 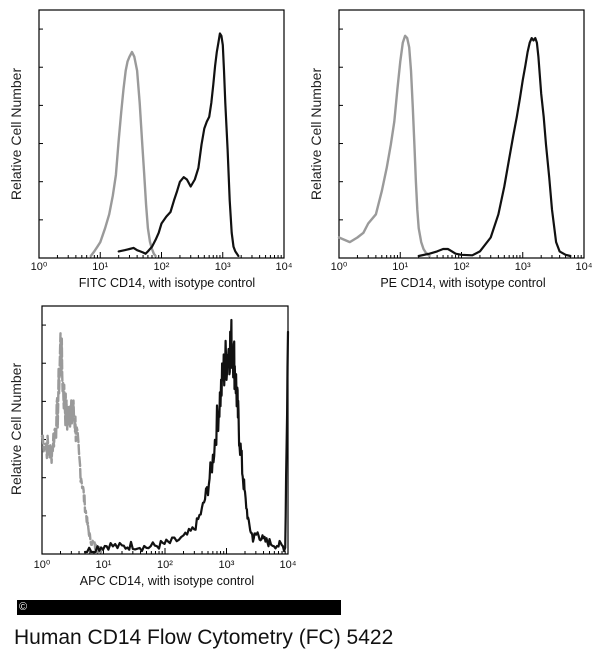 What do you see at coordinates (179, 607) in the screenshot?
I see `copyright-bar: ©` at bounding box center [179, 607].